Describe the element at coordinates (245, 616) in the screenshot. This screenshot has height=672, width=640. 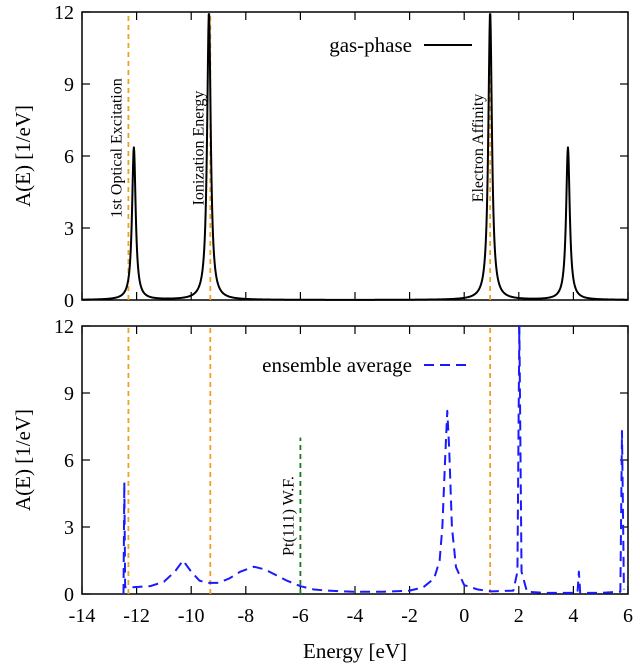
I see `x-tick-label: -8` at that location.